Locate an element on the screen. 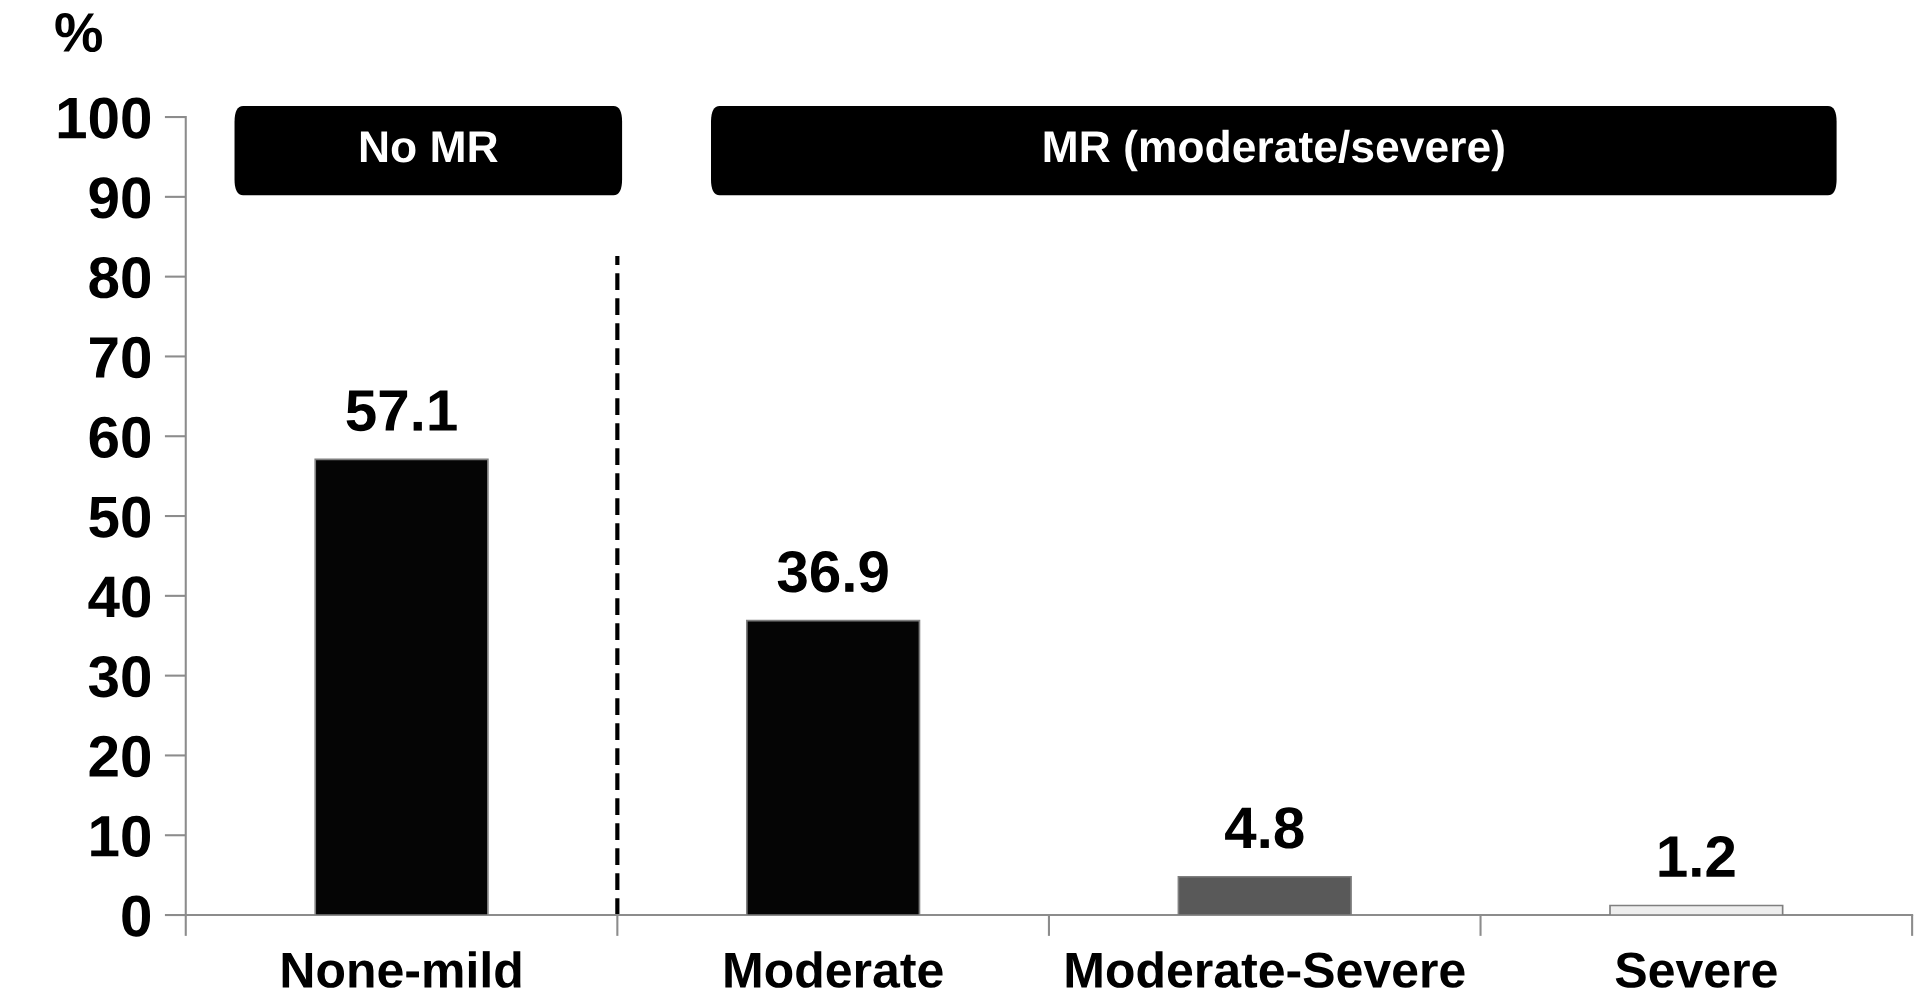 This screenshot has height=1003, width=1915. y-tick-label: 50 is located at coordinates (120, 517).